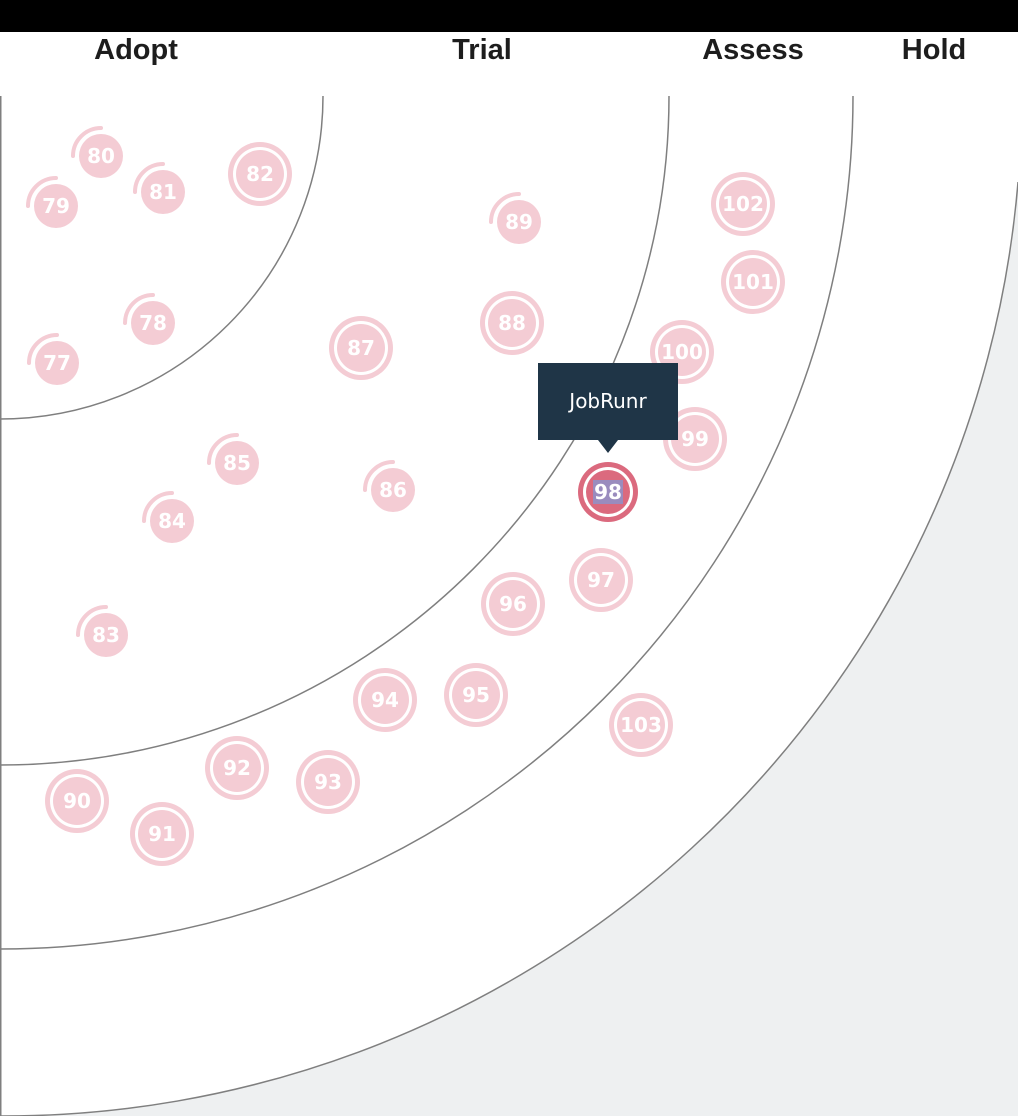 This screenshot has height=1116, width=1018. I want to click on blip-number: 88, so click(512, 323).